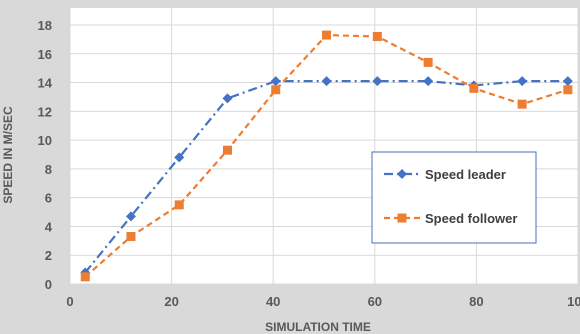 The height and width of the screenshot is (334, 580). What do you see at coordinates (69, 301) in the screenshot?
I see `x-tick-label: 0` at bounding box center [69, 301].